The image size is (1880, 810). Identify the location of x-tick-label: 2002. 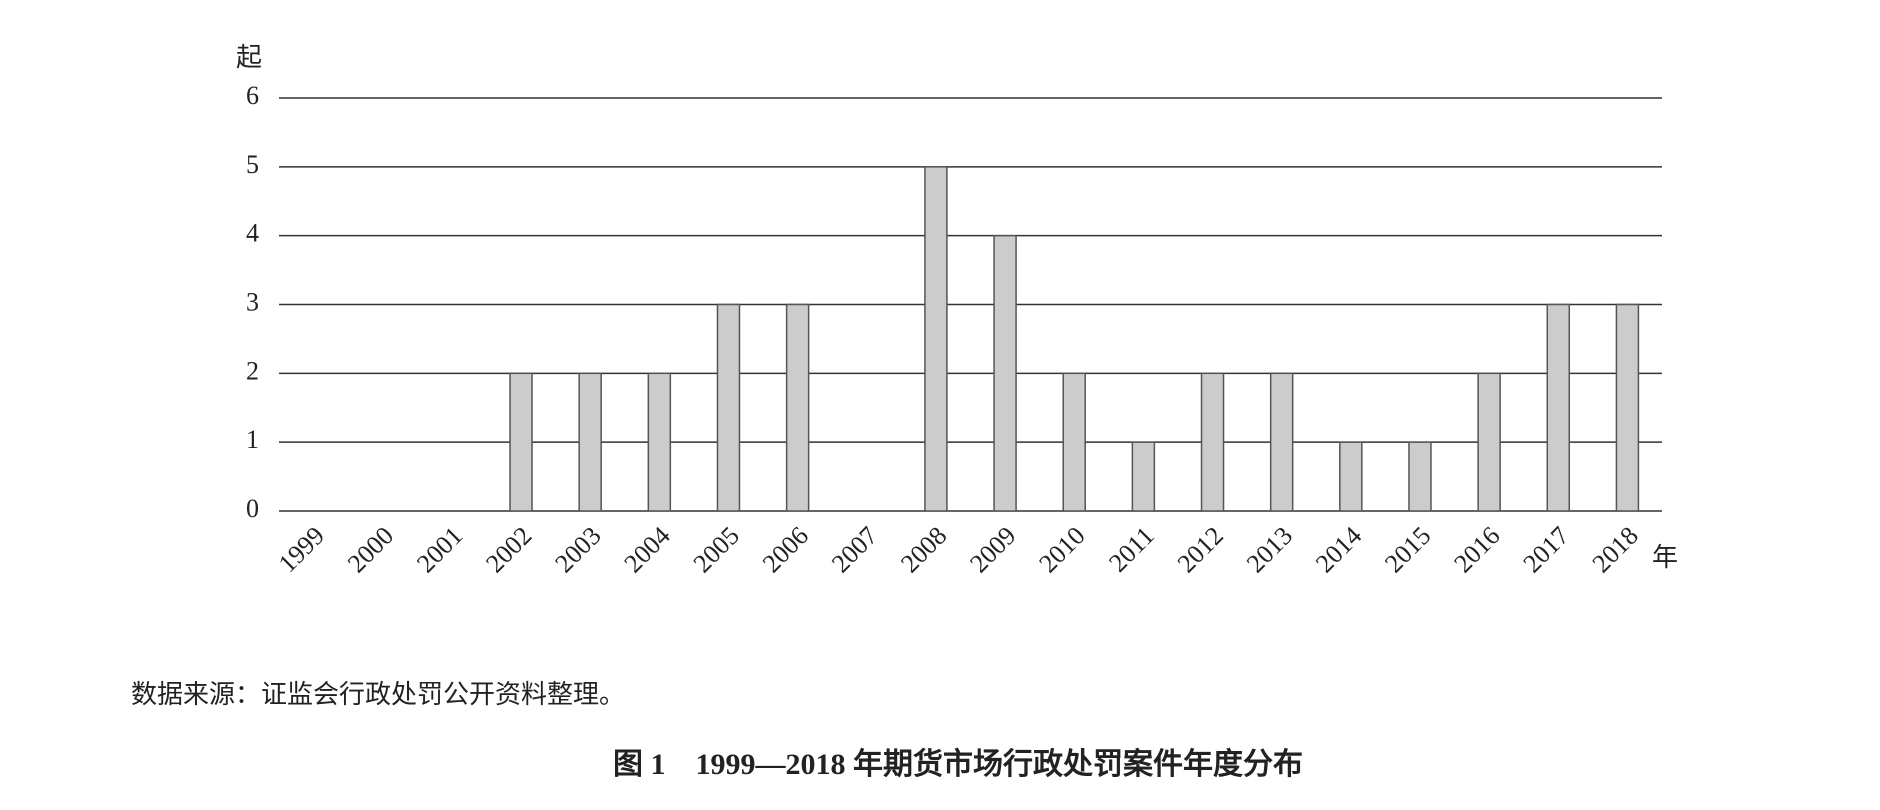
(508, 549).